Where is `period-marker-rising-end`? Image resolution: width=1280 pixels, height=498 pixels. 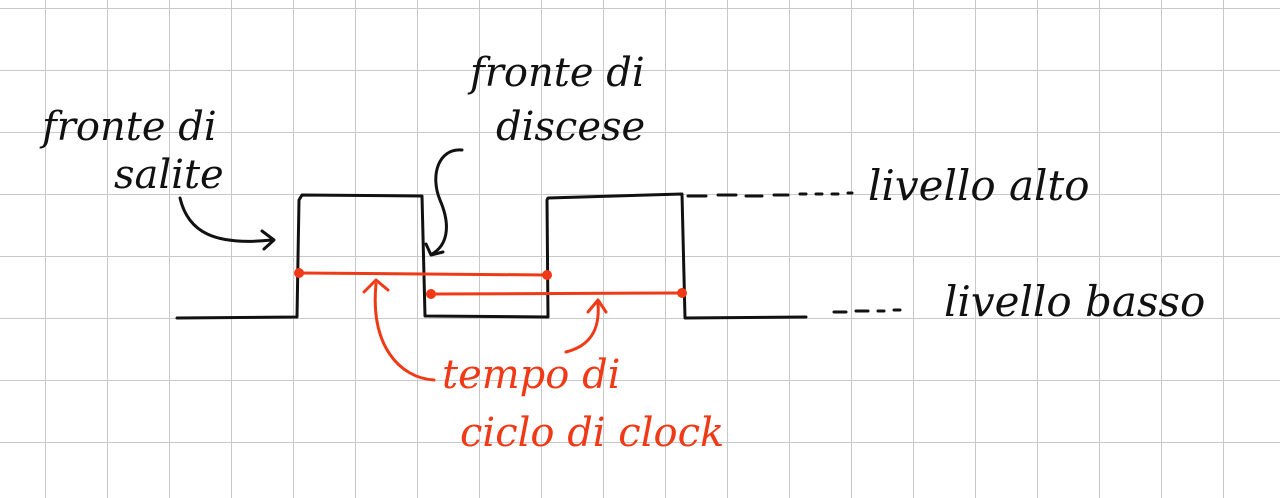
period-marker-rising-end is located at coordinates (547, 275).